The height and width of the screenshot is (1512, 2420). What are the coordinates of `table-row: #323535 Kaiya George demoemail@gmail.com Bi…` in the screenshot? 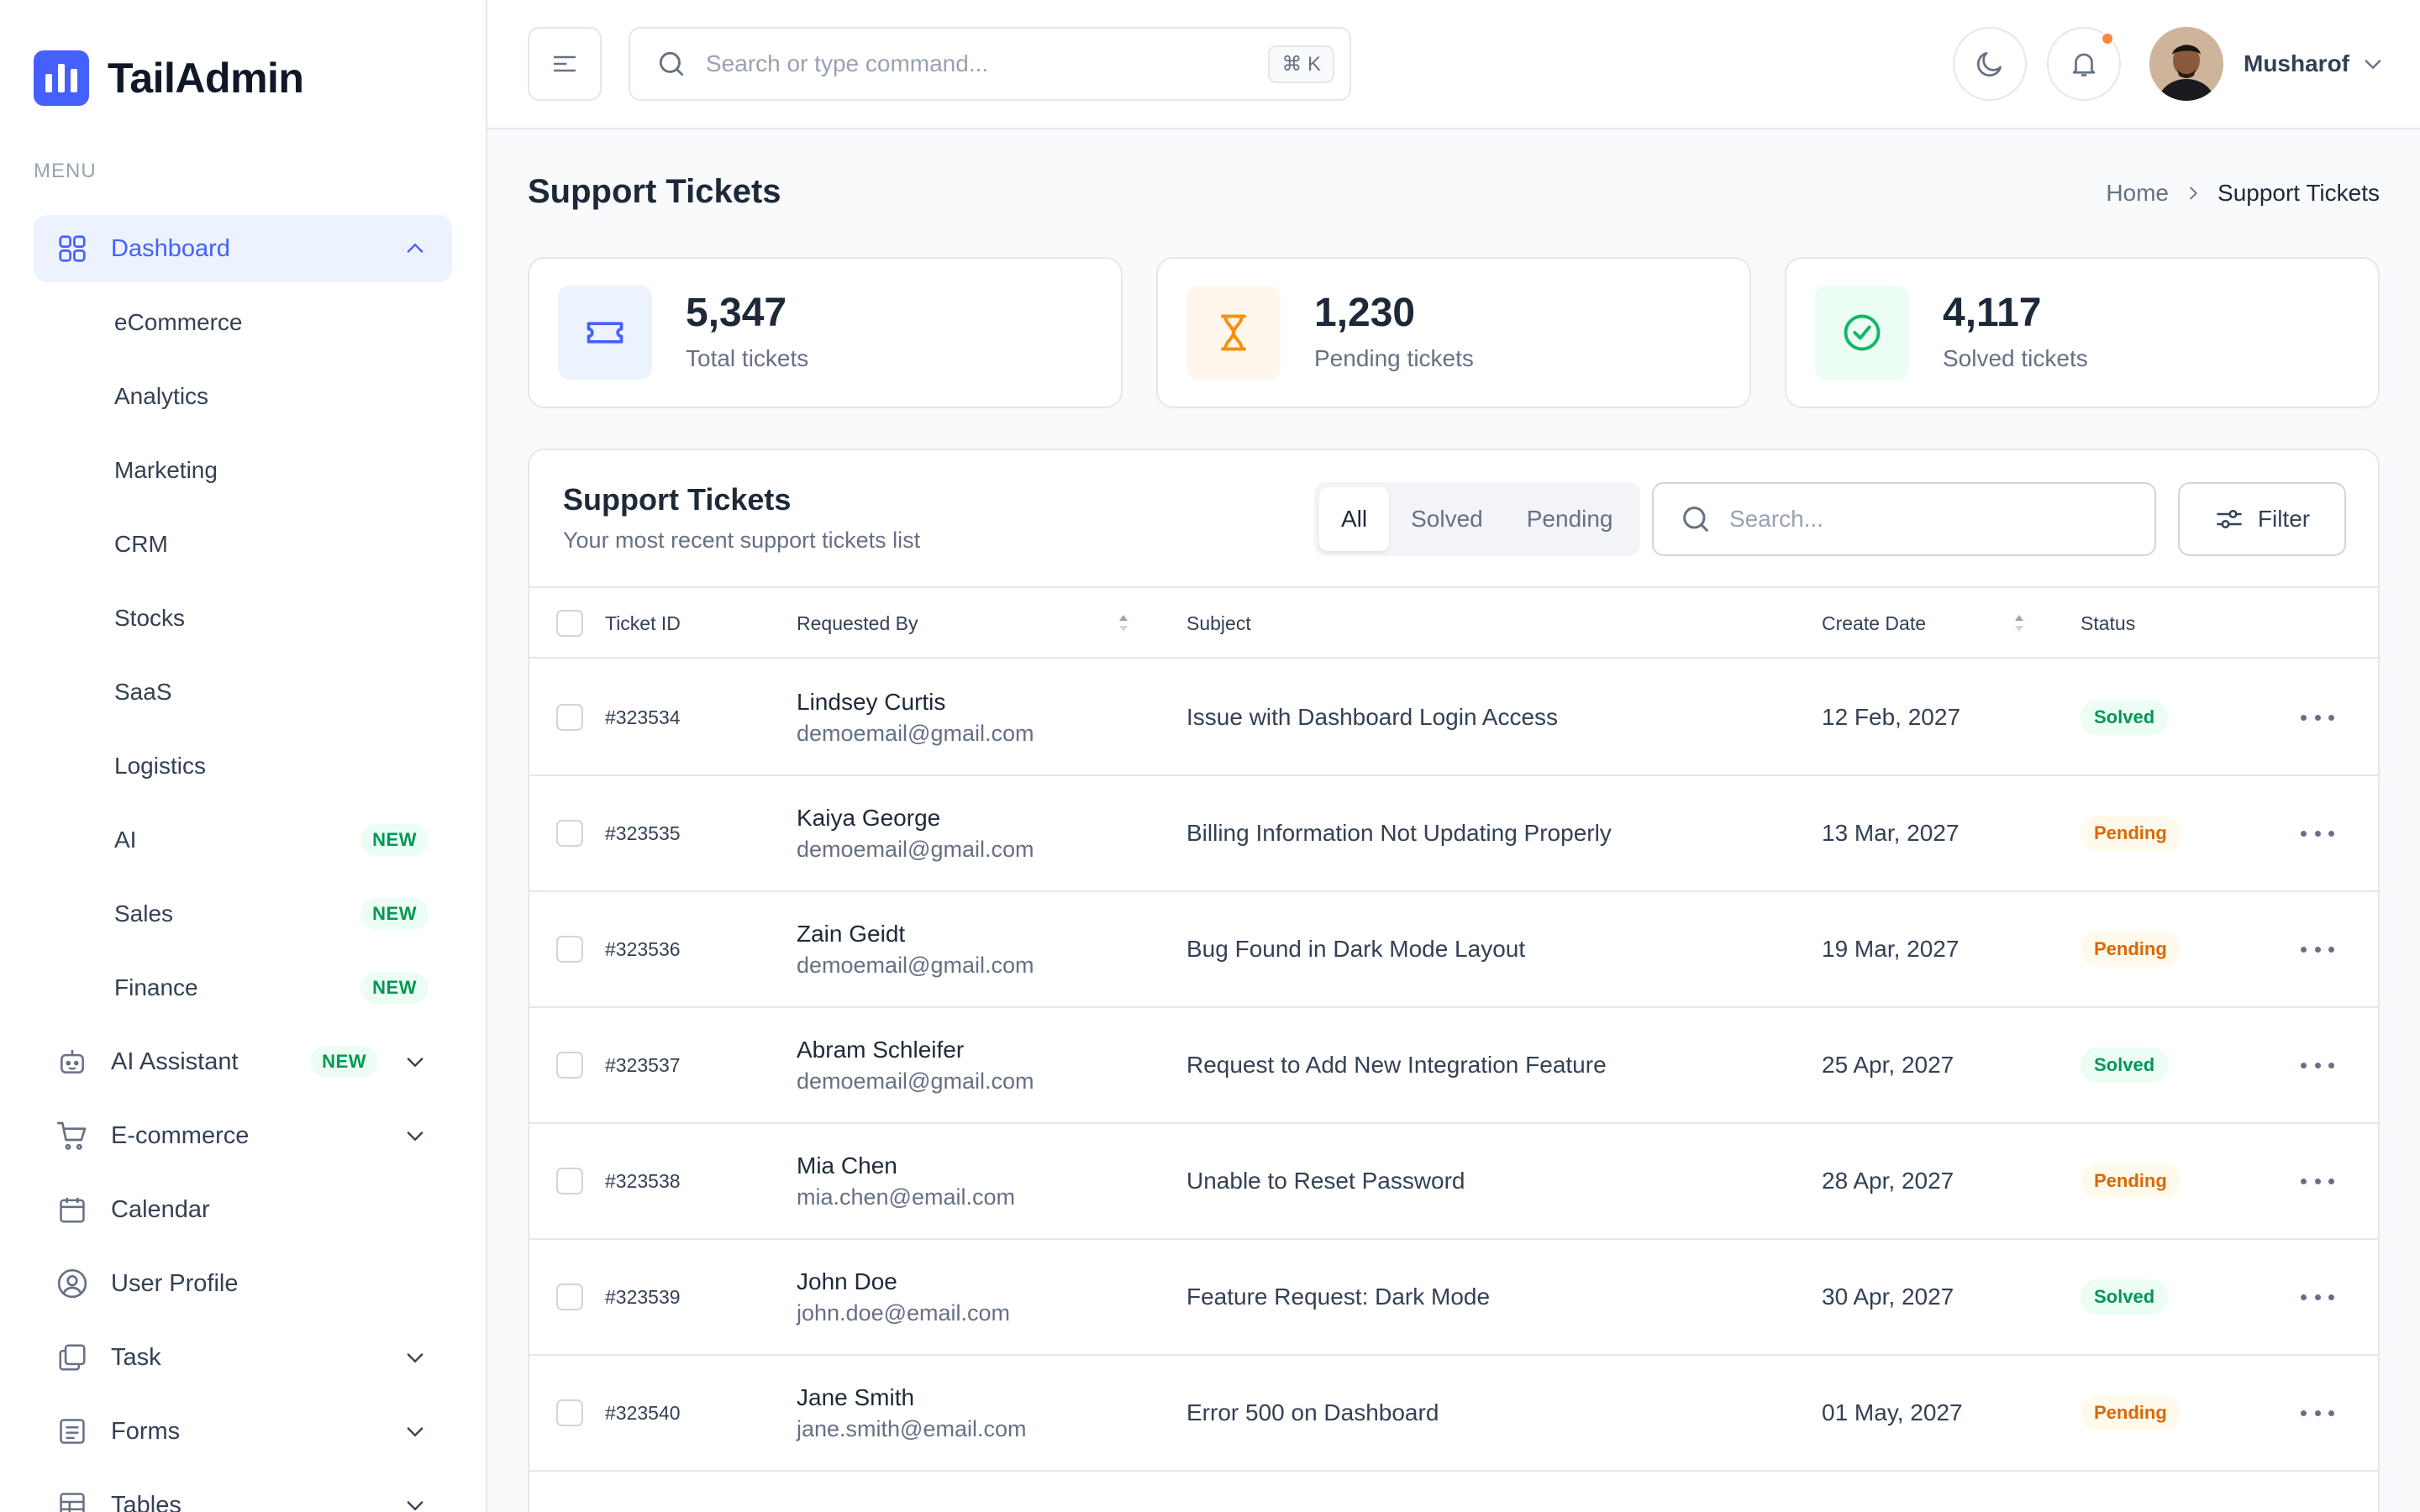 It's located at (1453, 834).